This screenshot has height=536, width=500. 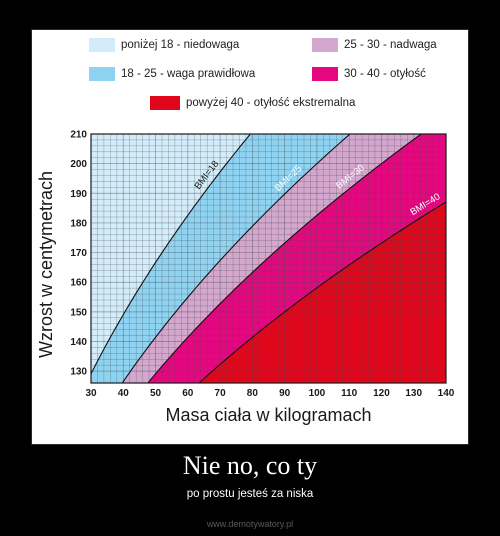 I want to click on y-tick-label: 160, so click(x=78, y=283).